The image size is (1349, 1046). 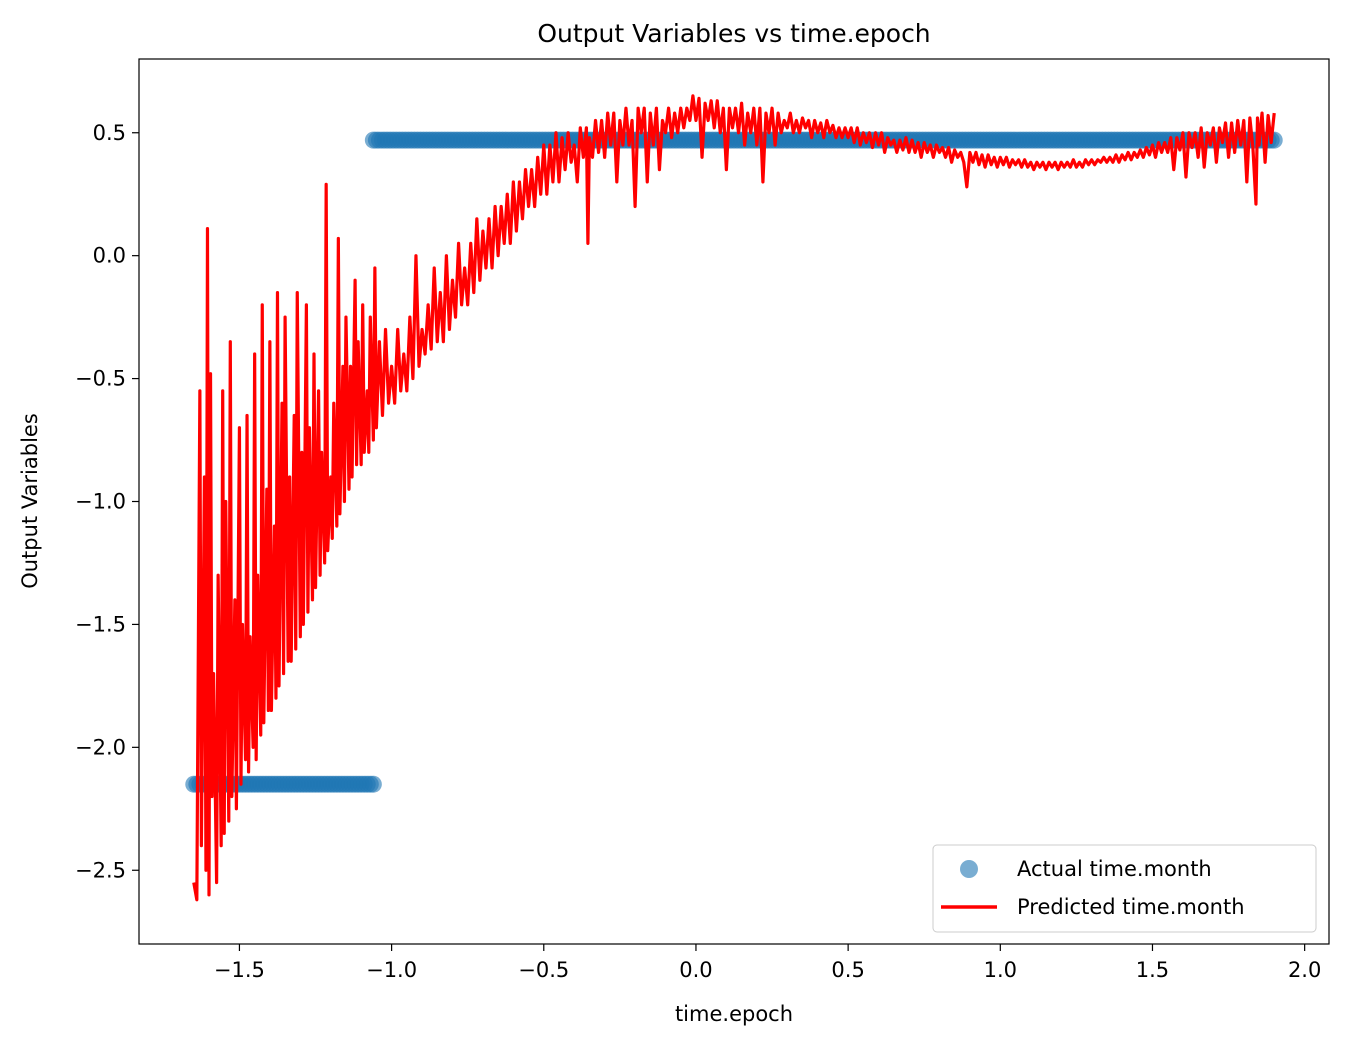 What do you see at coordinates (733, 33) in the screenshot?
I see `chart-title: Output Variables vs time.epoch` at bounding box center [733, 33].